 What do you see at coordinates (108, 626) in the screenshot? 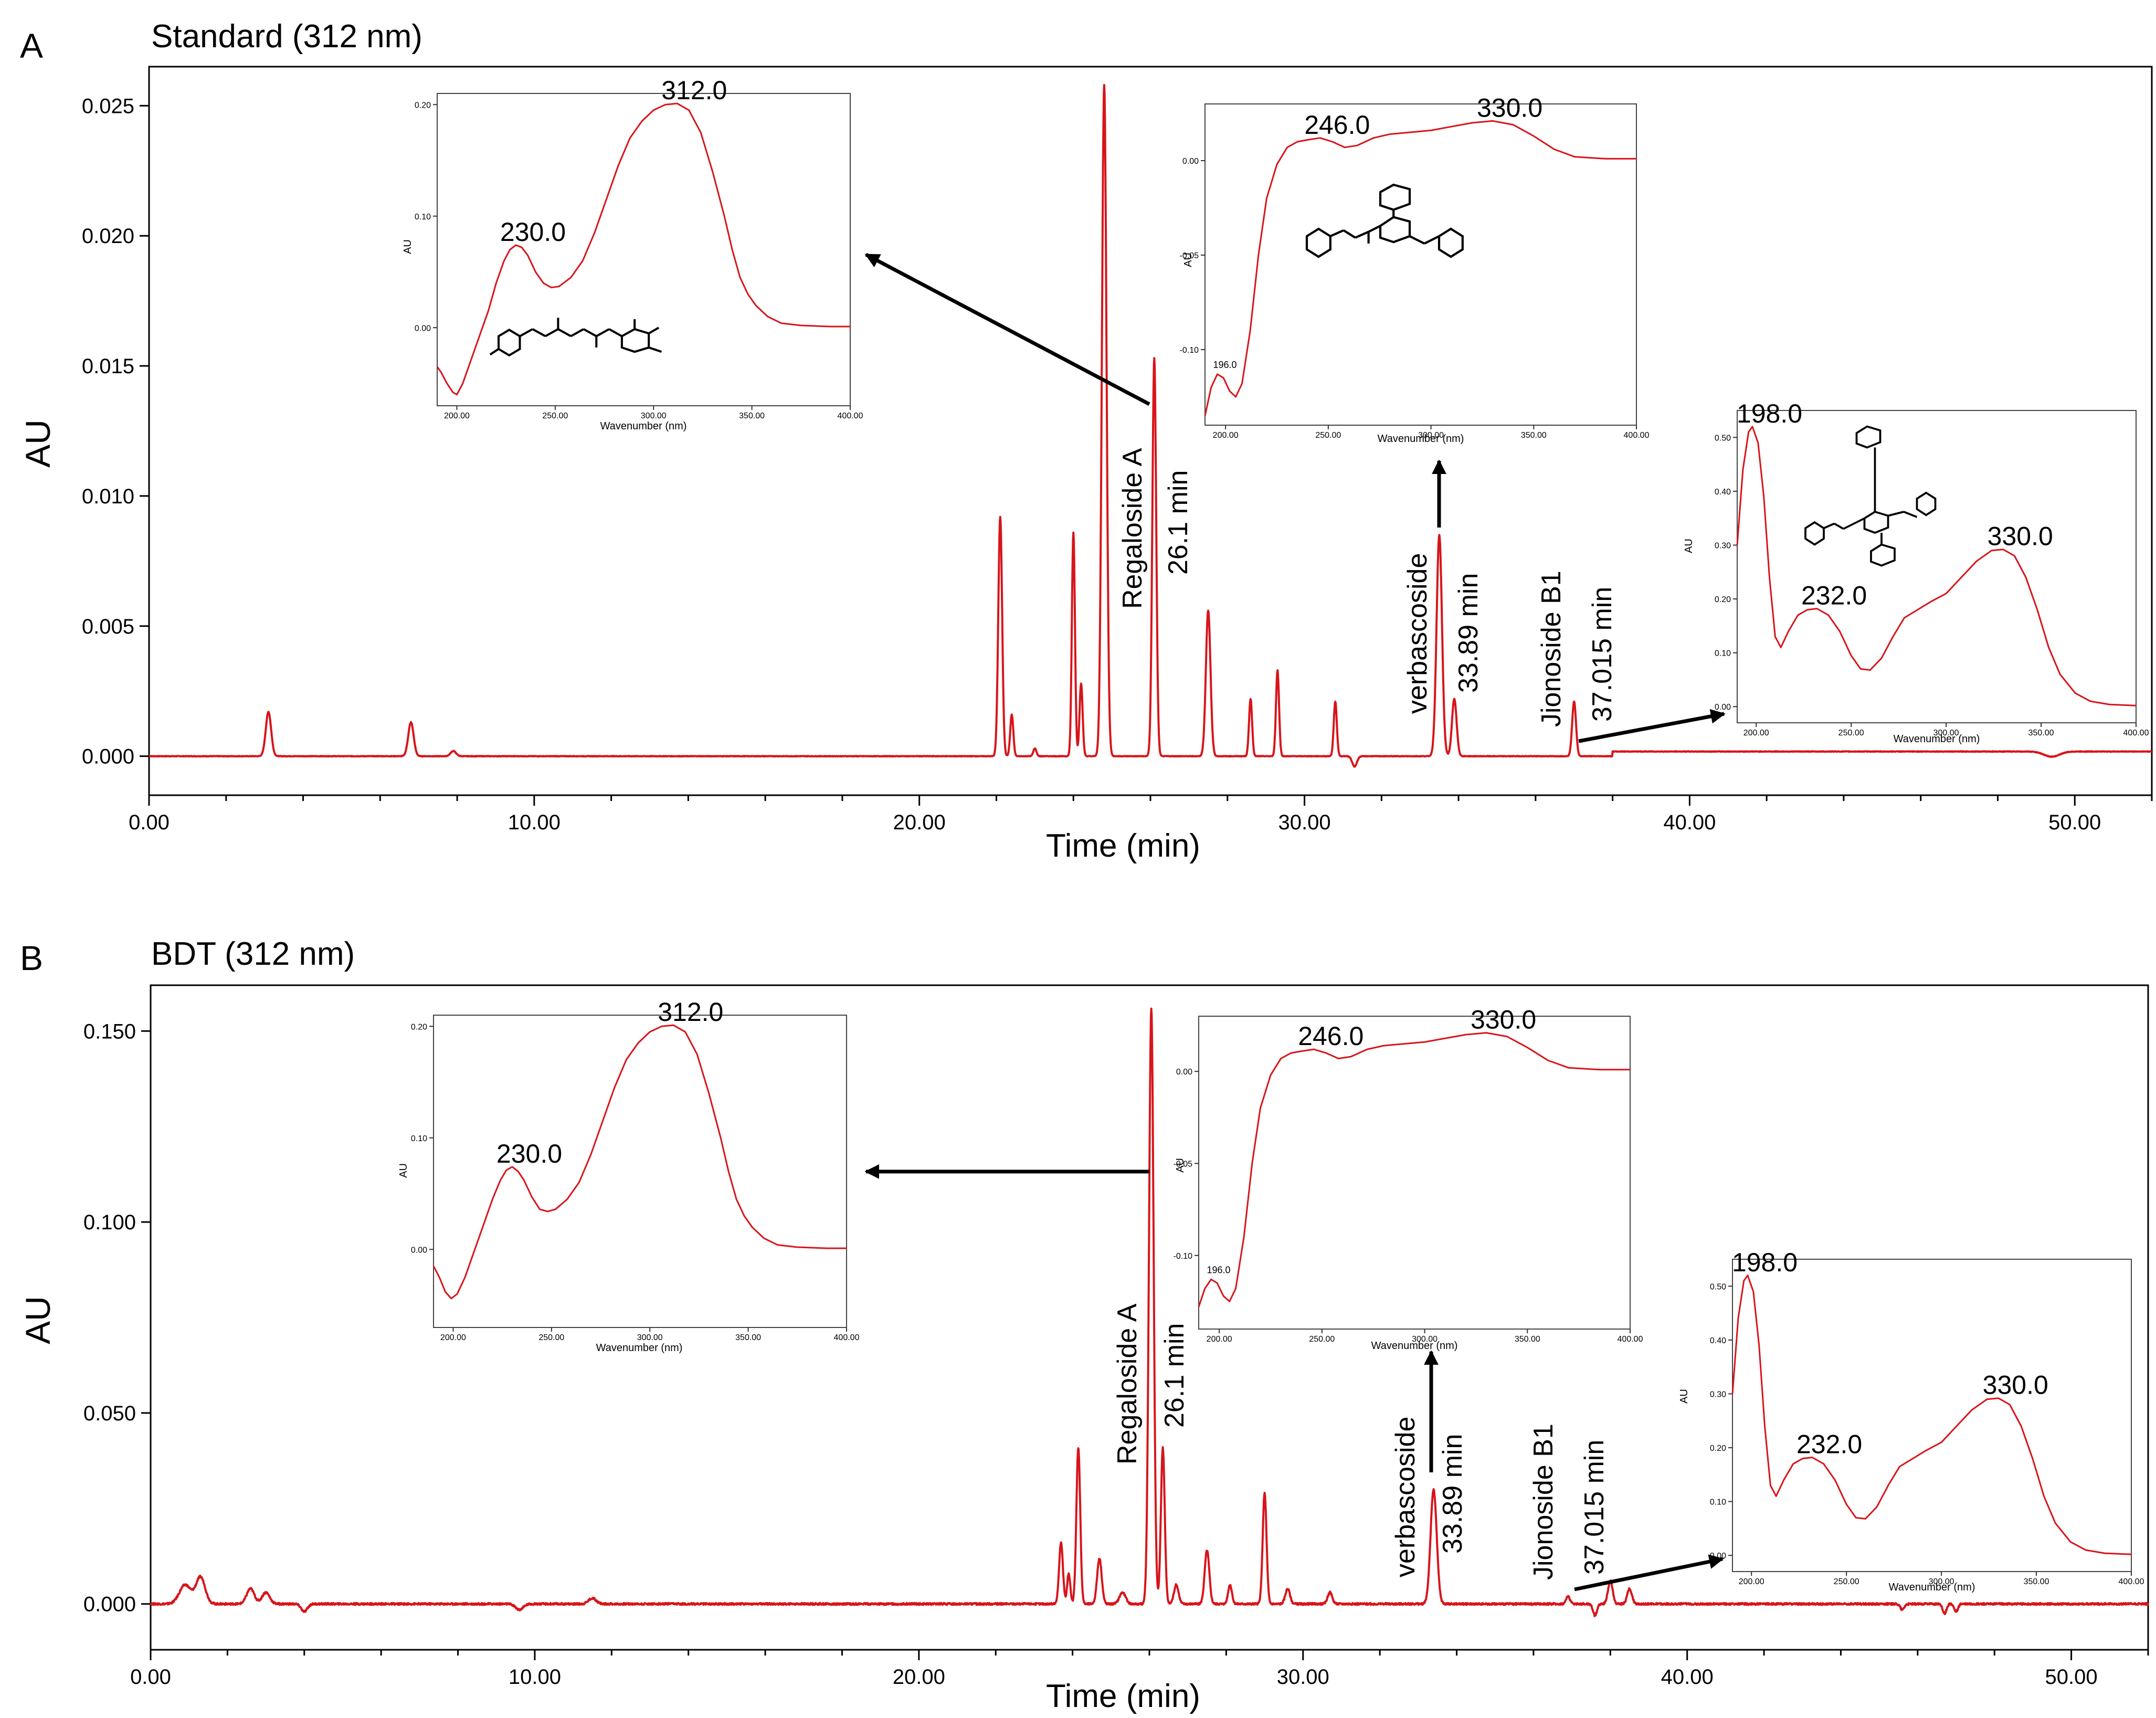
I see `y-tick-label: 0.005` at bounding box center [108, 626].